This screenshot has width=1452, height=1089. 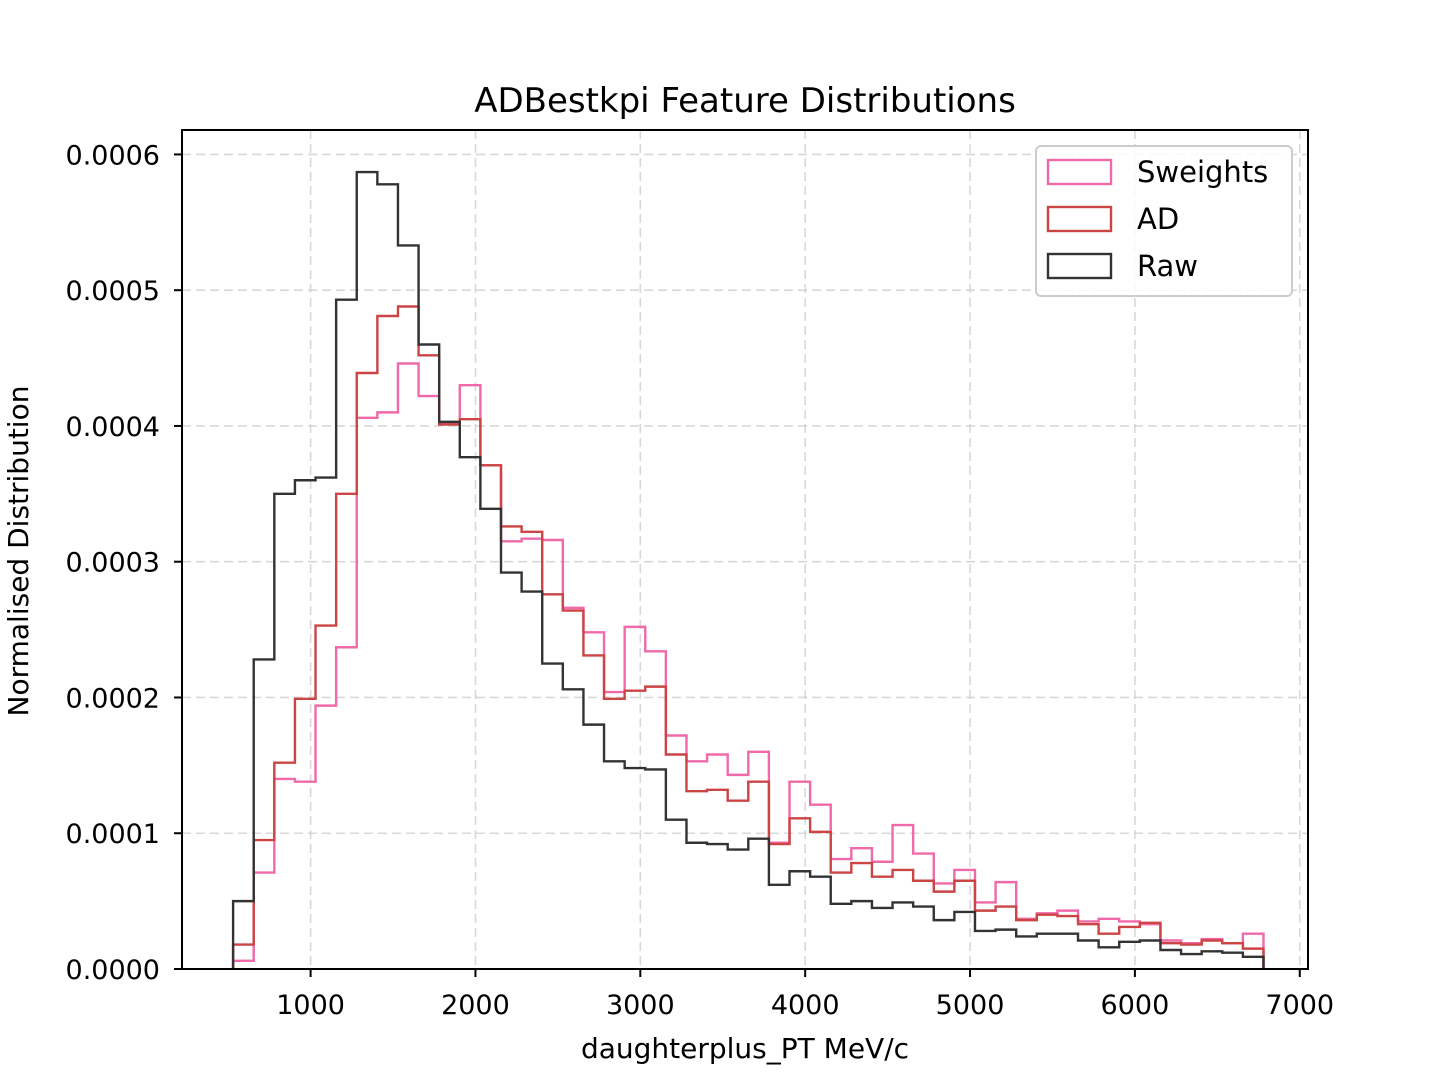 I want to click on x-tick-label: 3000, so click(x=640, y=1005).